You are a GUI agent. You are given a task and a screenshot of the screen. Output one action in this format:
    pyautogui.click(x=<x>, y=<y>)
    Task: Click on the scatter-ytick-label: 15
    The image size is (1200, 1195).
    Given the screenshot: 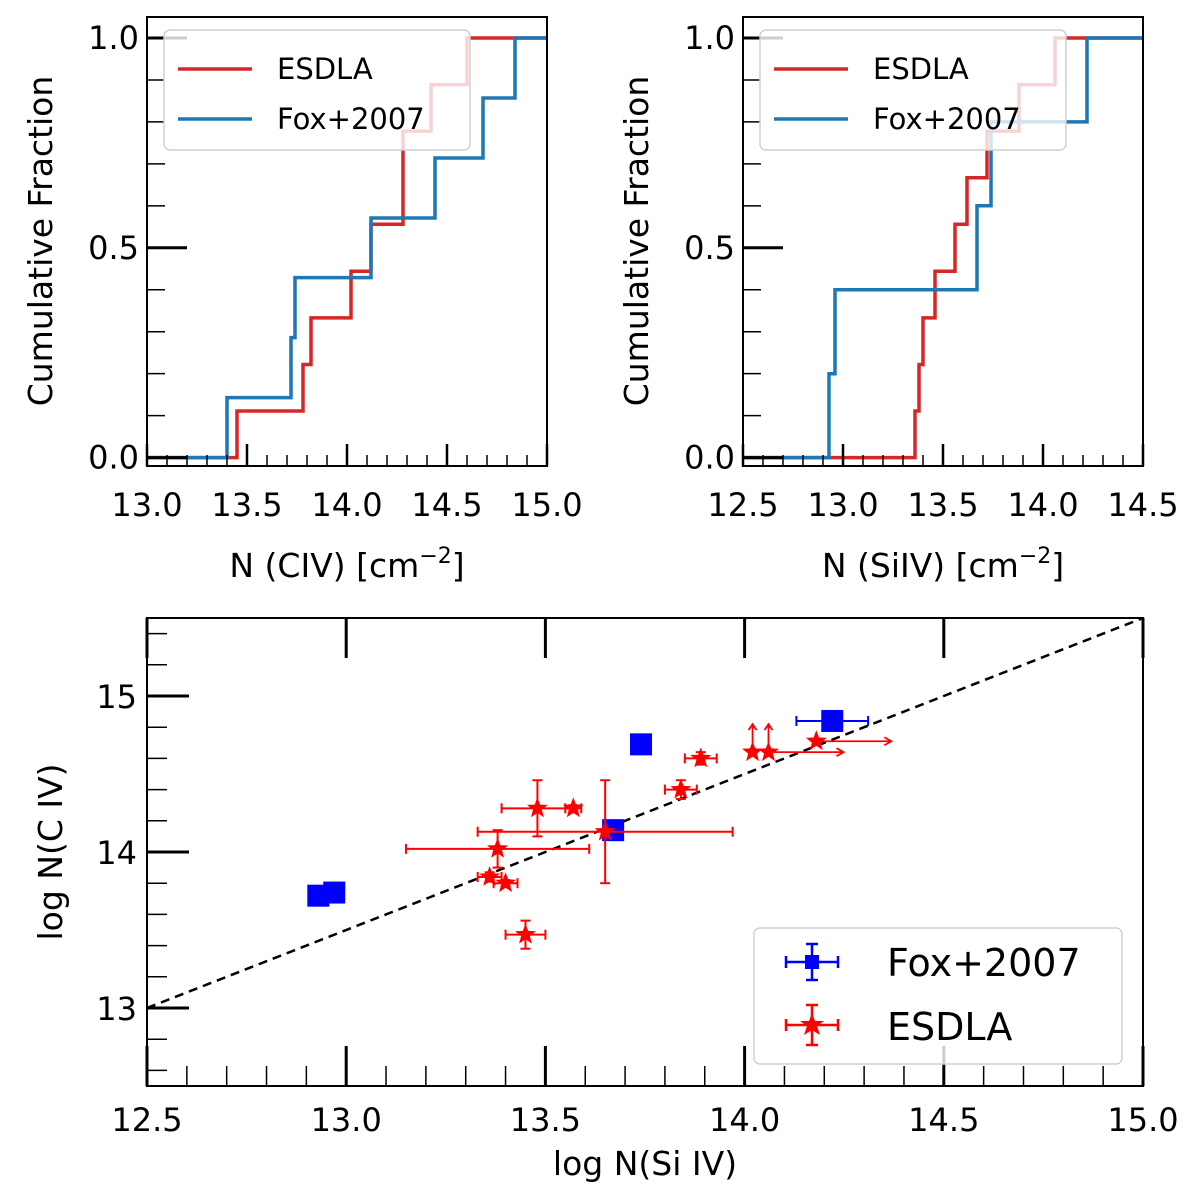 What is the action you would take?
    pyautogui.click(x=116, y=697)
    